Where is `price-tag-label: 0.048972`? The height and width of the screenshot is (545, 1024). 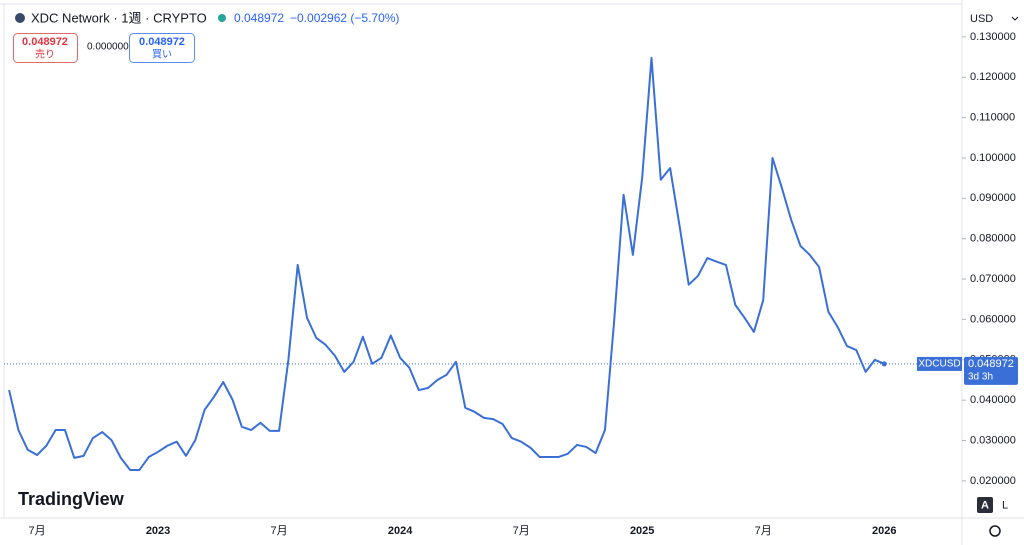 price-tag-label: 0.048972 is located at coordinates (991, 364).